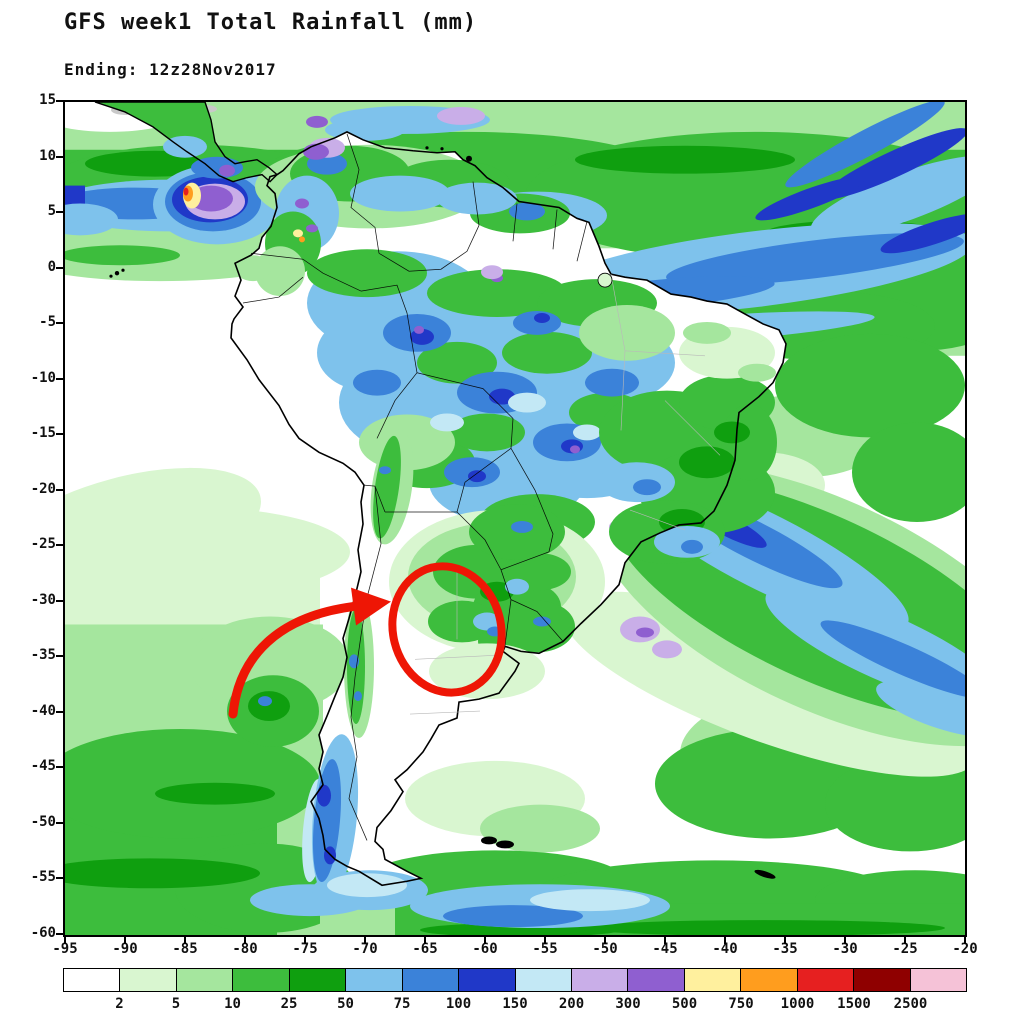 The height and width of the screenshot is (1024, 1024). I want to click on colorbar-label: 50, so click(345, 1004).